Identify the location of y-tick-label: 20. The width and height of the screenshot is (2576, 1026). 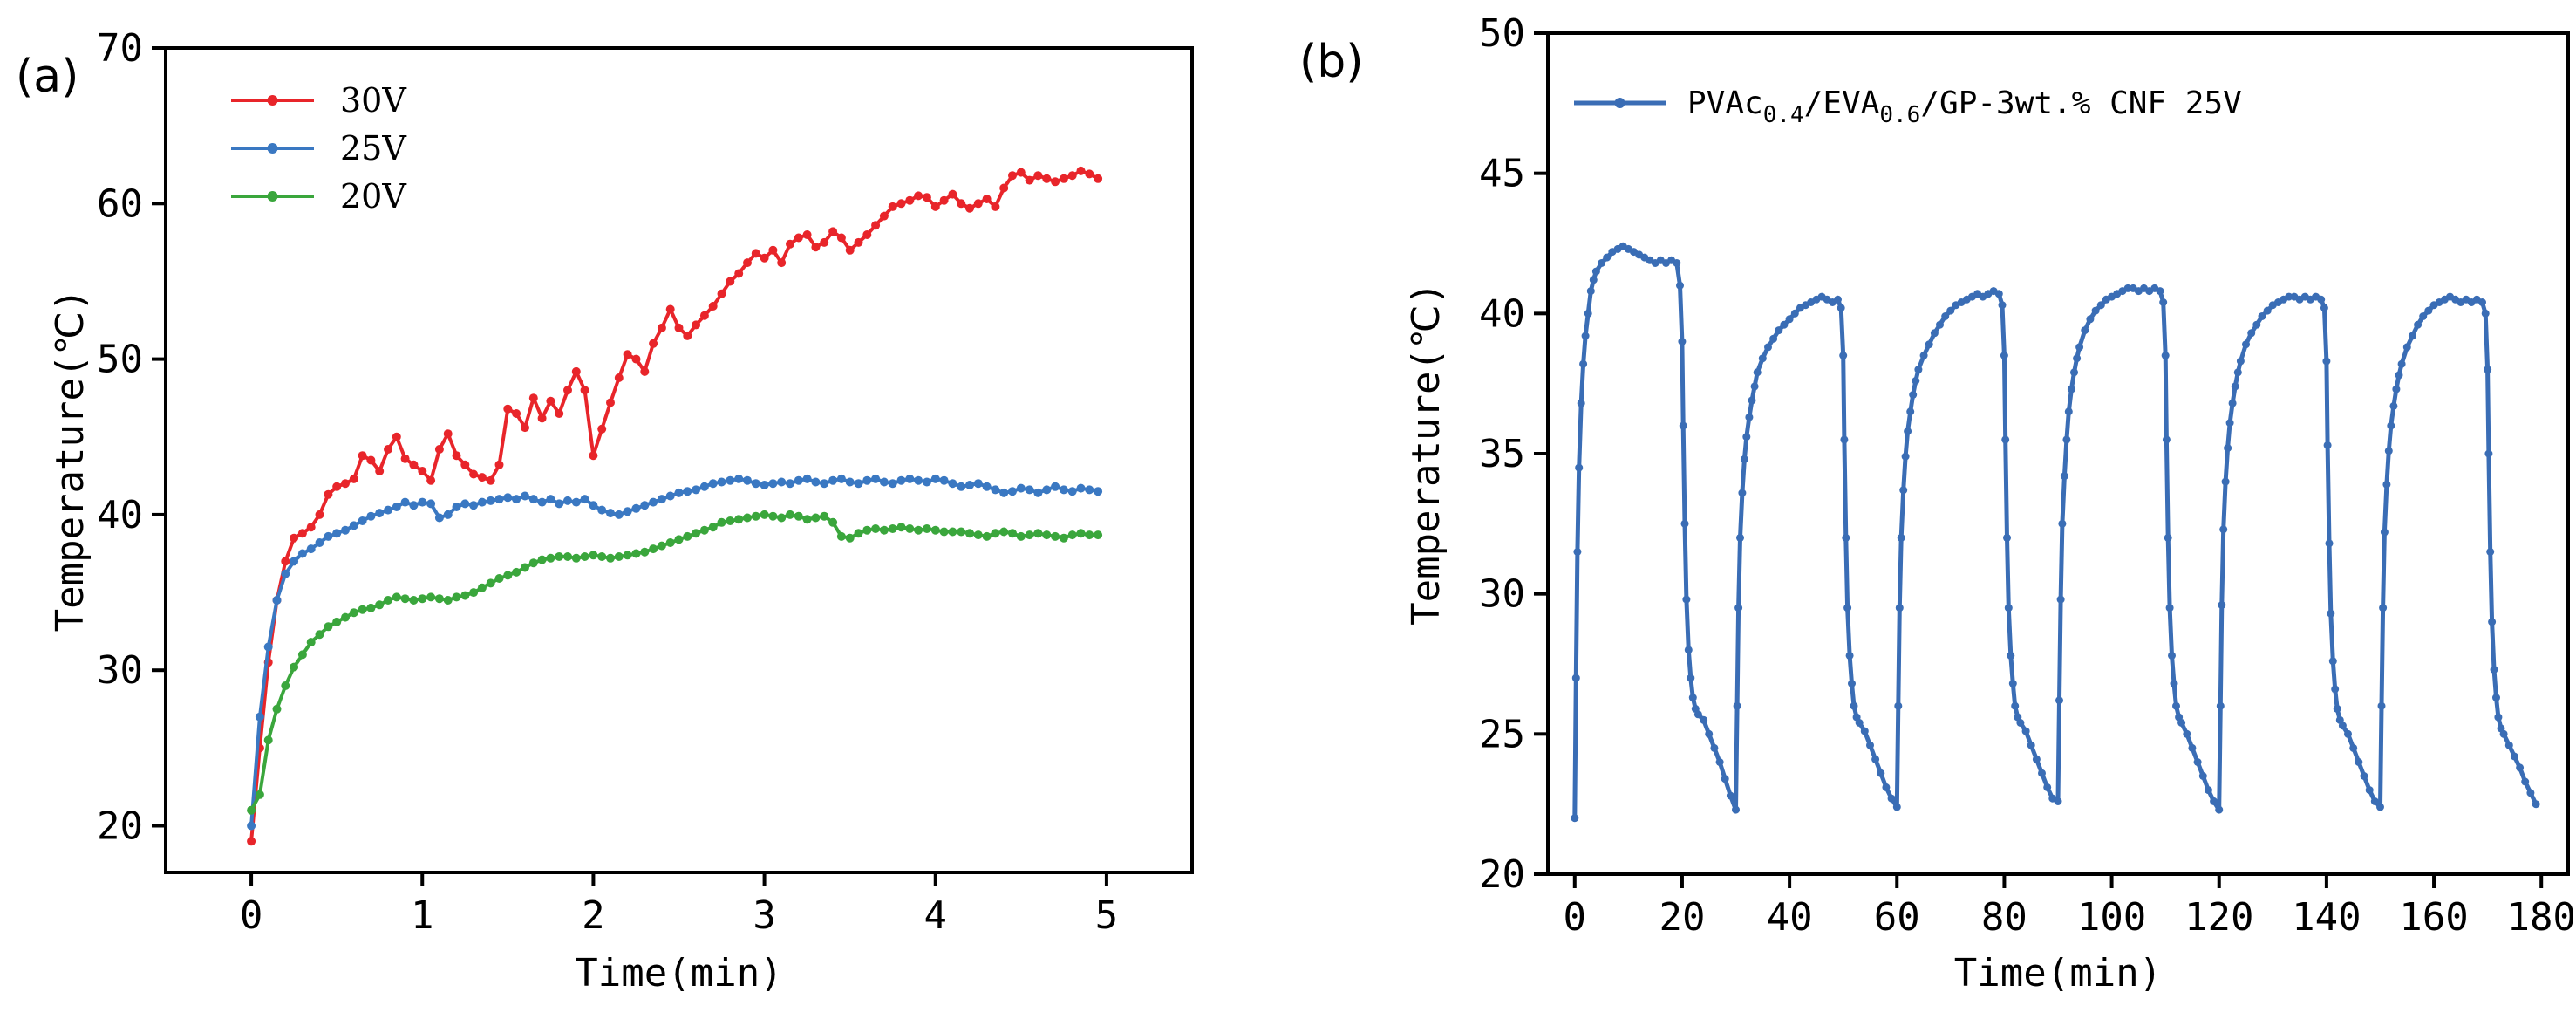
(1502, 874).